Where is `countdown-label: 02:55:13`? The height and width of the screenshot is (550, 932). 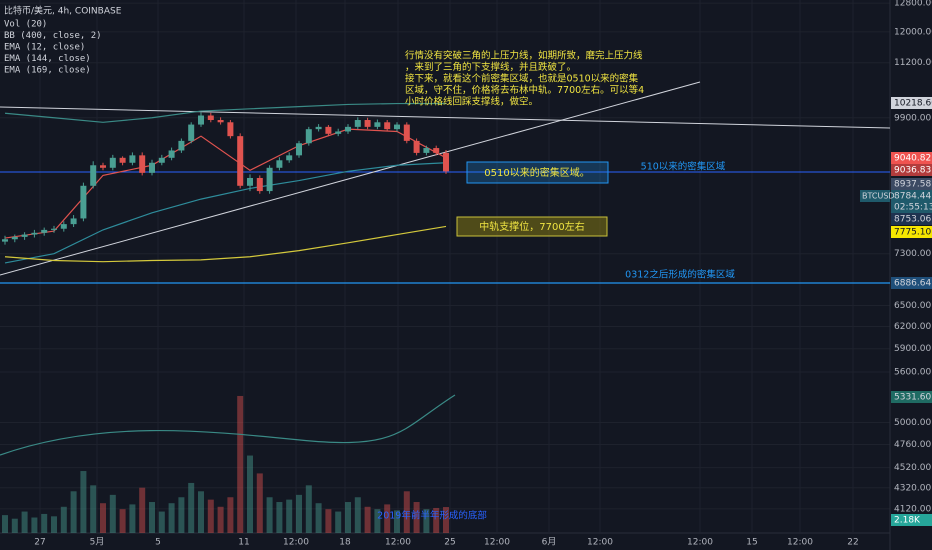 countdown-label: 02:55:13 is located at coordinates (913, 208).